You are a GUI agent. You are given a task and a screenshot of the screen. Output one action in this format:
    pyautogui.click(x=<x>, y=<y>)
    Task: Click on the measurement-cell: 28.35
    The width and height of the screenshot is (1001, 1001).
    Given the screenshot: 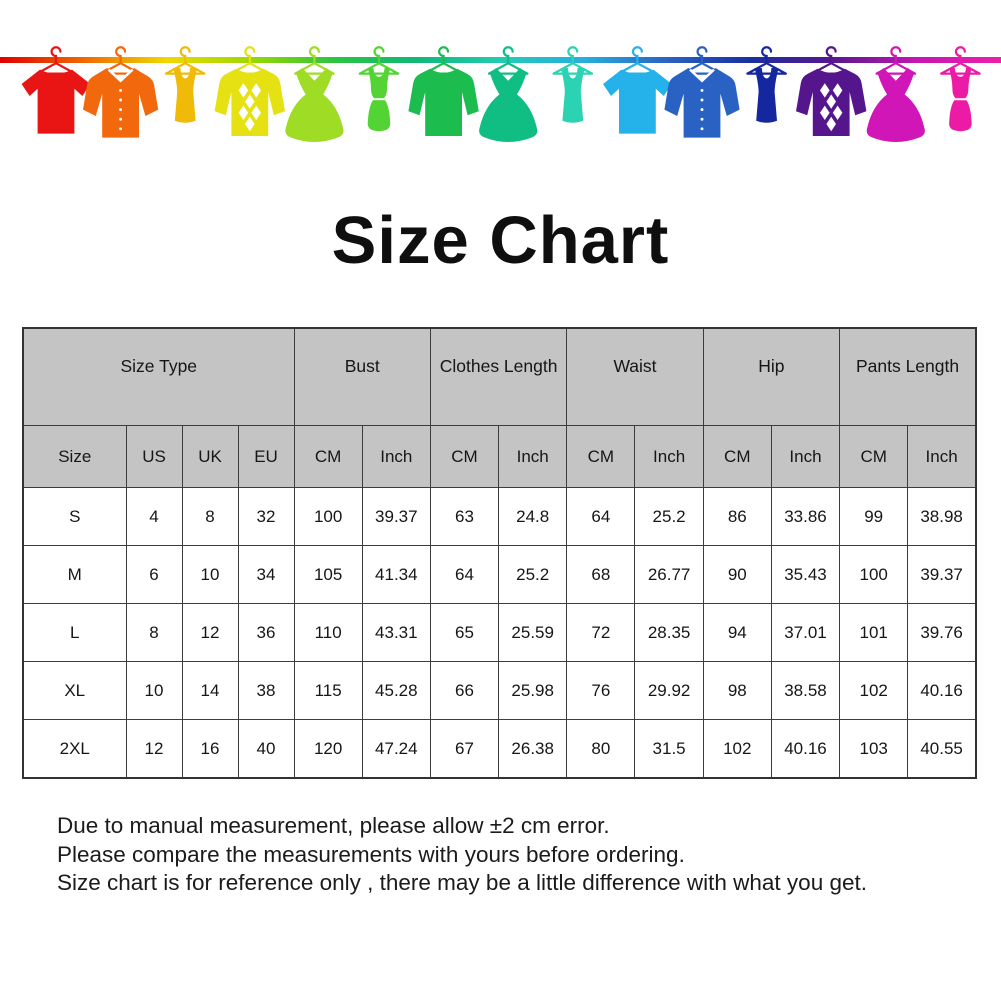 What is the action you would take?
    pyautogui.click(x=669, y=632)
    